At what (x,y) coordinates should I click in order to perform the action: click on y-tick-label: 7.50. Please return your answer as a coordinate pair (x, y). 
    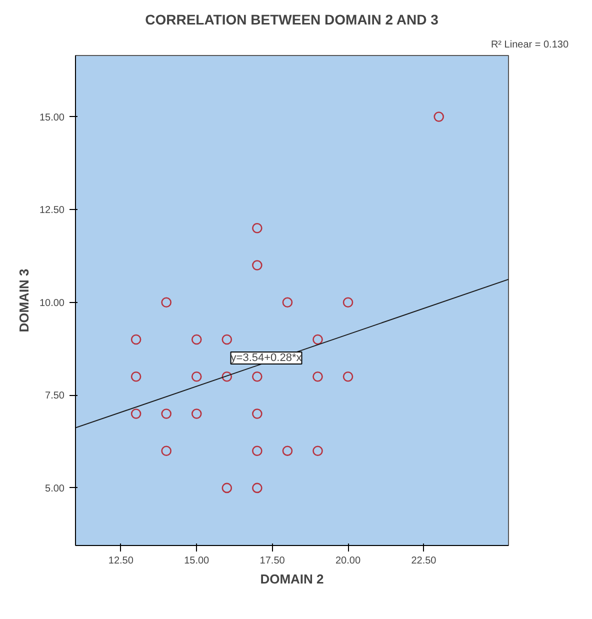
    Looking at the image, I should click on (55, 396).